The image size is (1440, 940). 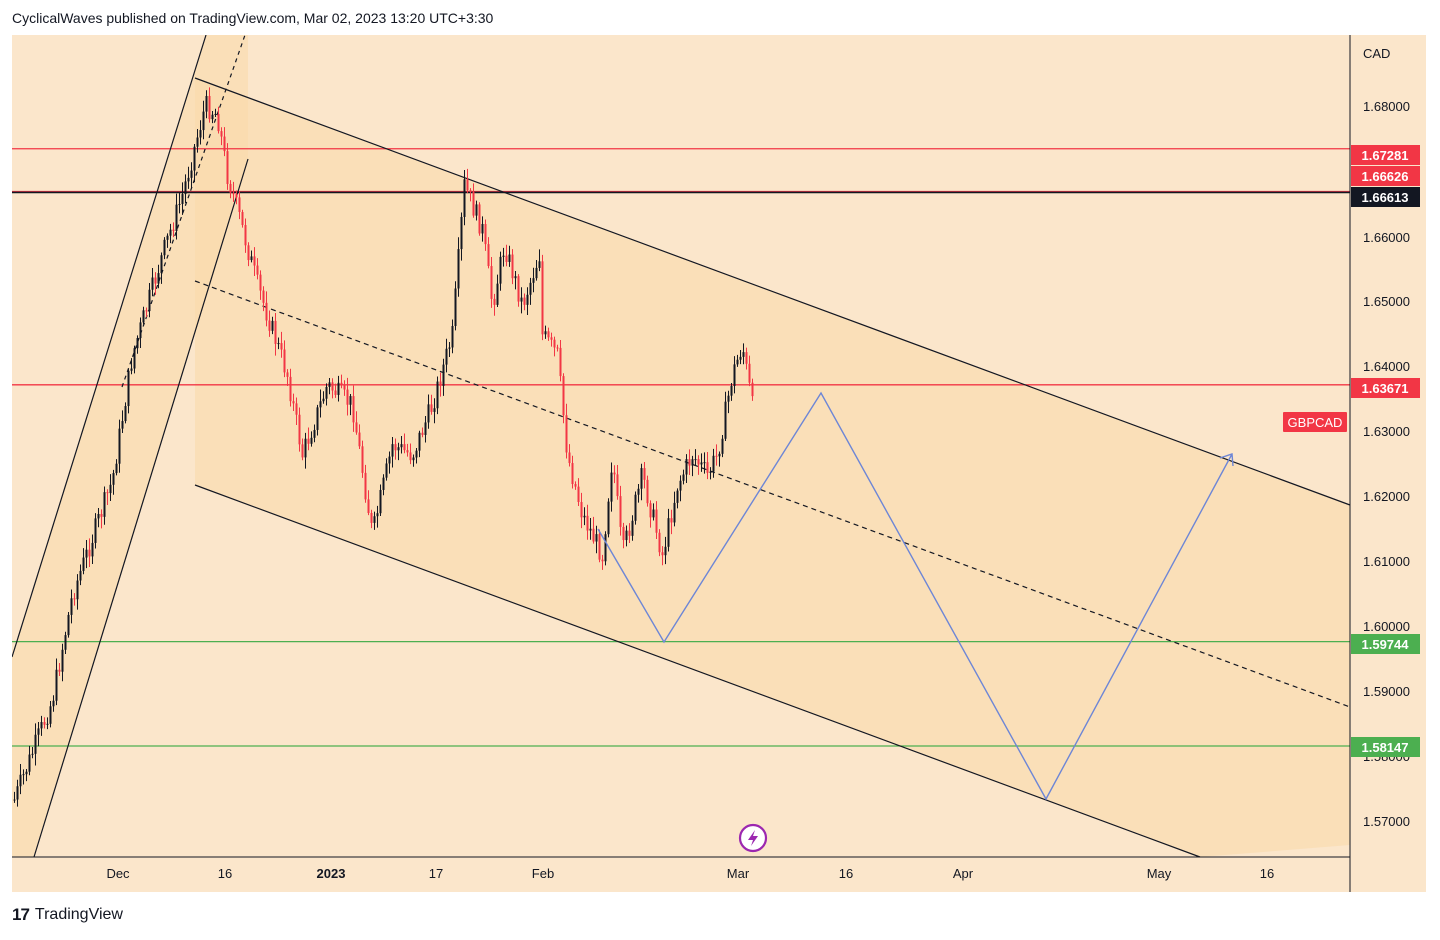 What do you see at coordinates (21, 914) in the screenshot?
I see `tradingview-logo-icon: 17` at bounding box center [21, 914].